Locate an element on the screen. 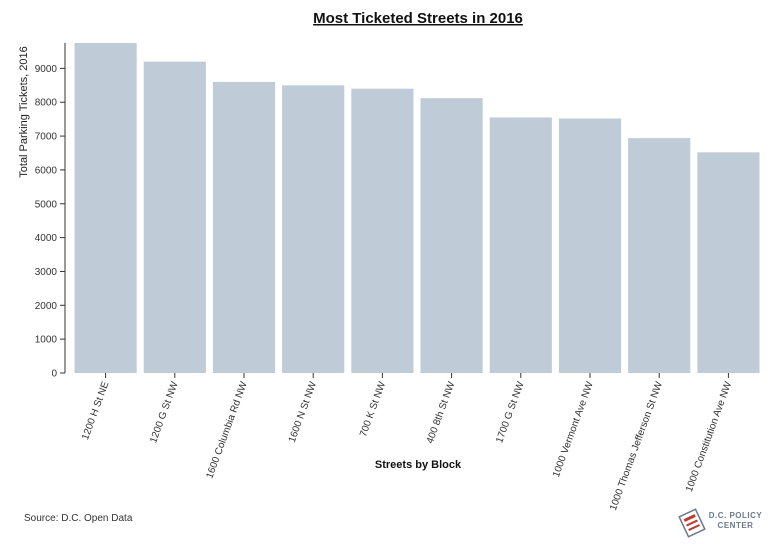 This screenshot has height=544, width=778. dc-policy-center-logo: D.C. POLICY CENTER is located at coordinates (723, 523).